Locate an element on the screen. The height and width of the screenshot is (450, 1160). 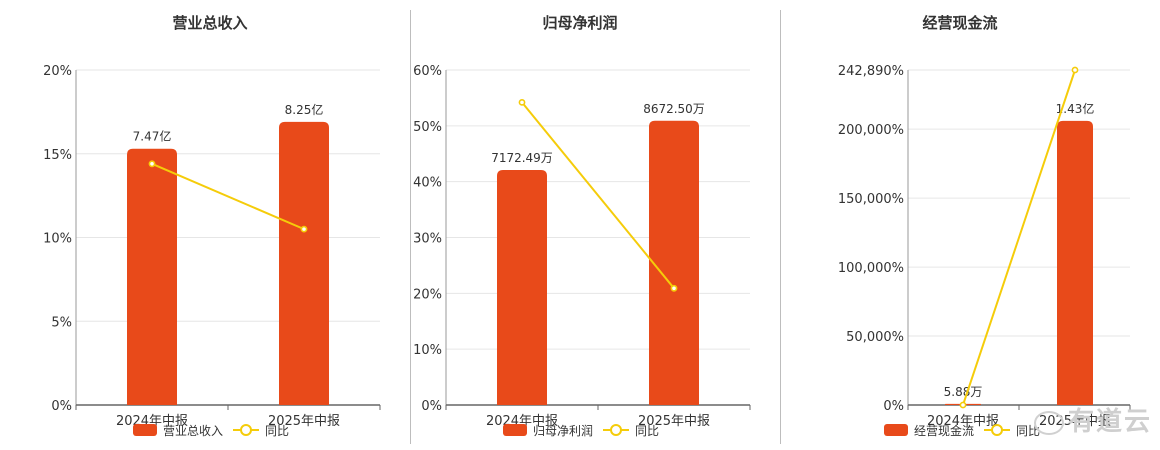
y-tick-label: 60% is located at coordinates (427, 71).